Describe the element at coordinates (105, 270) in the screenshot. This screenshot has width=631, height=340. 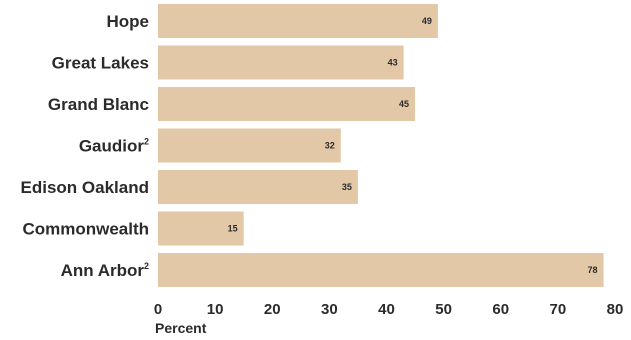
I see `category-label: Ann Arbor2` at that location.